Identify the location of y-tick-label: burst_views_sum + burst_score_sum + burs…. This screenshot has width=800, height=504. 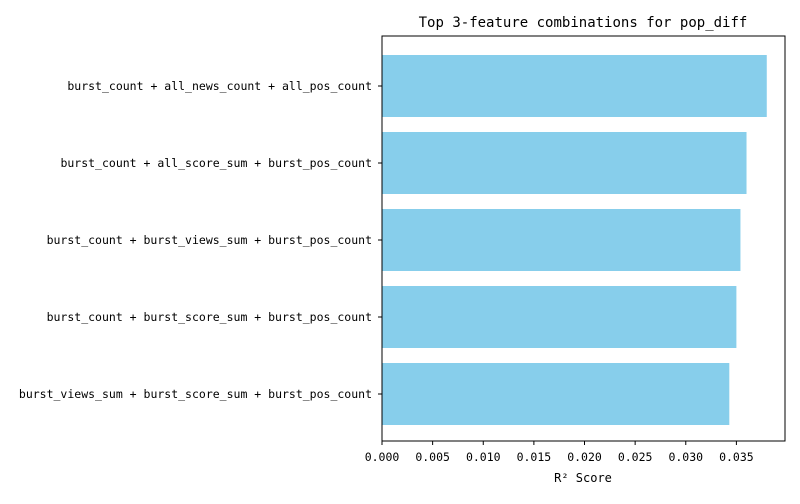
(195, 394).